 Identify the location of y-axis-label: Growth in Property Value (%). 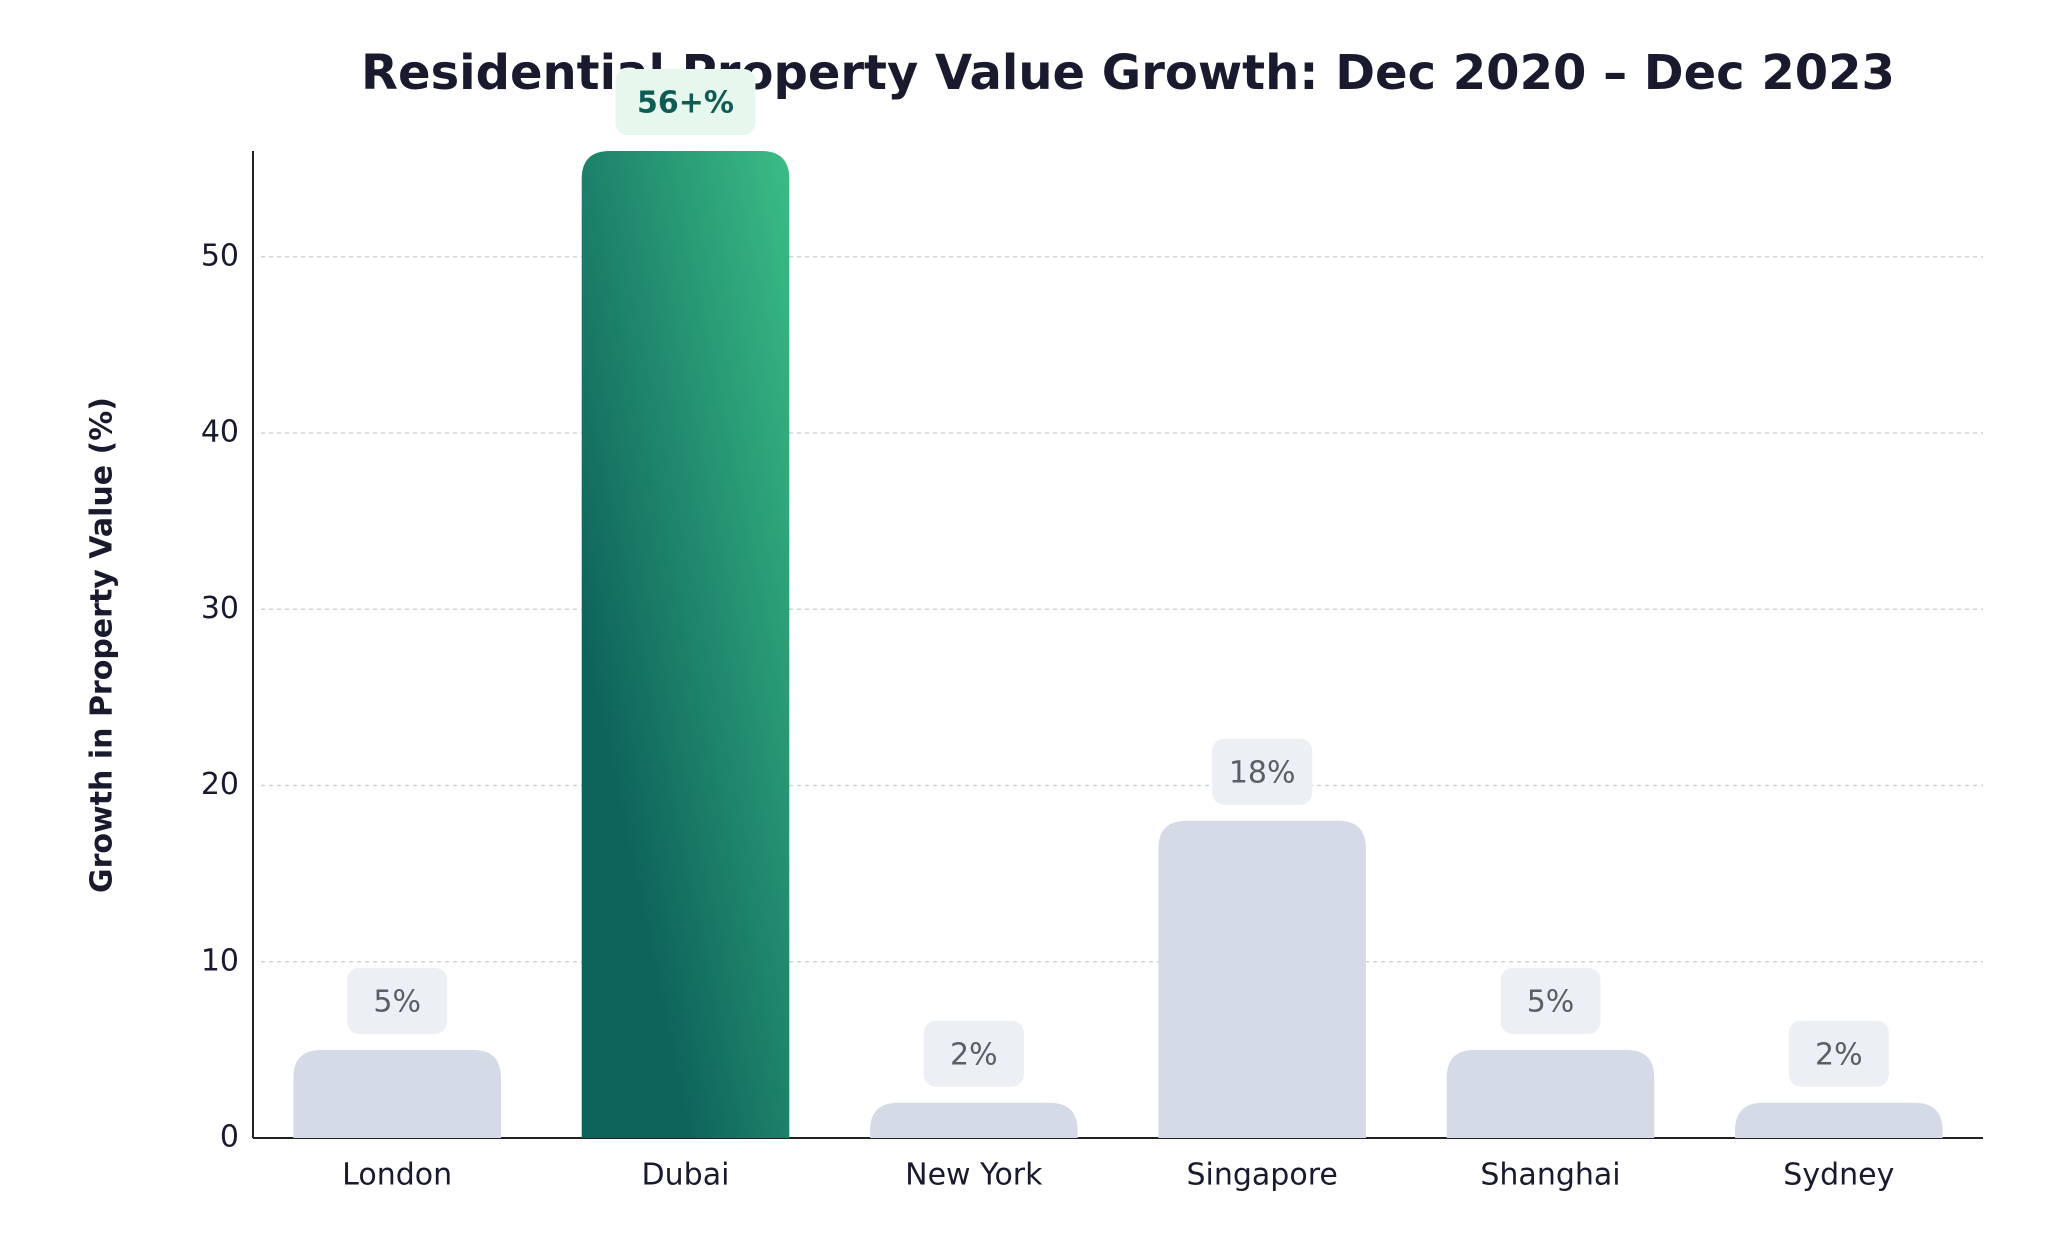
(102, 645).